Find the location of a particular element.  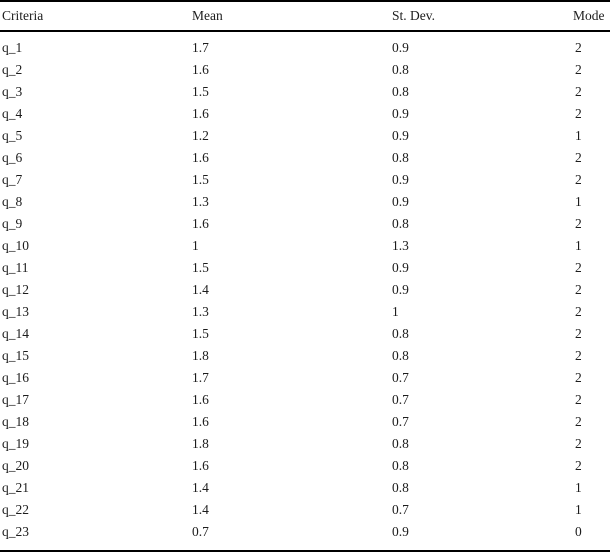

row-criteria-cell: q_12 is located at coordinates (15, 290).